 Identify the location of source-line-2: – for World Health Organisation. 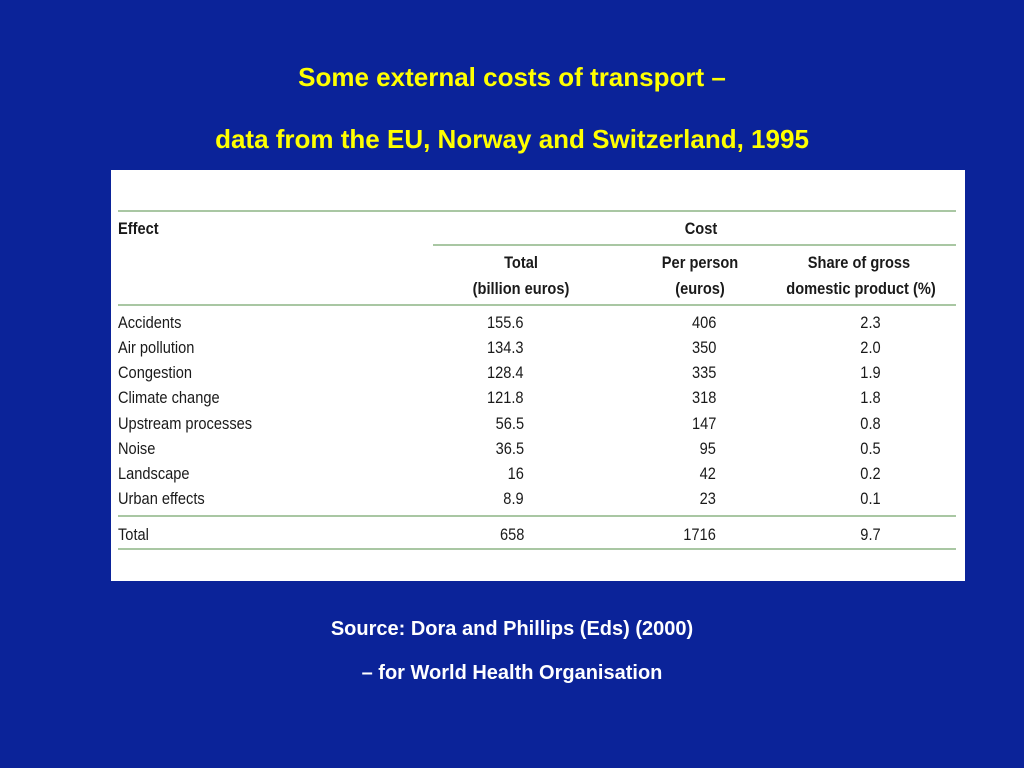
(512, 673).